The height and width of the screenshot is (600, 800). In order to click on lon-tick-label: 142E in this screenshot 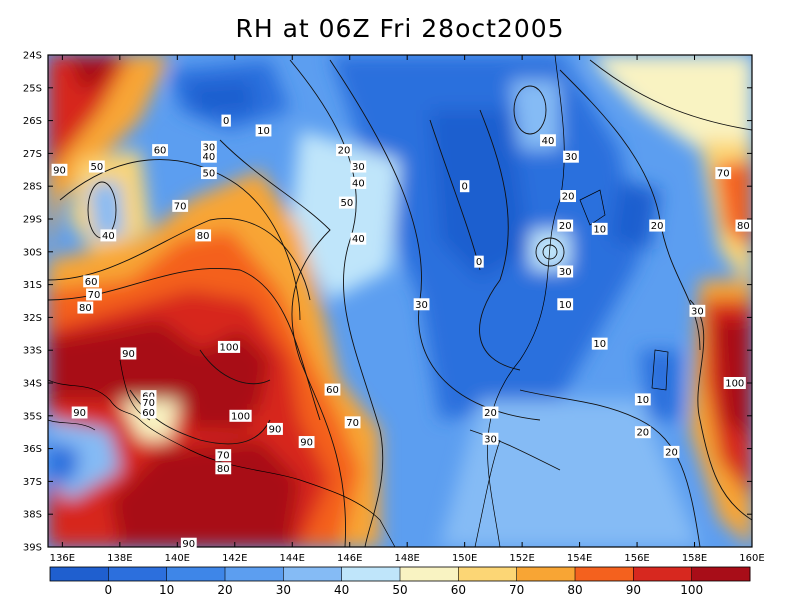, I will do `click(234, 558)`.